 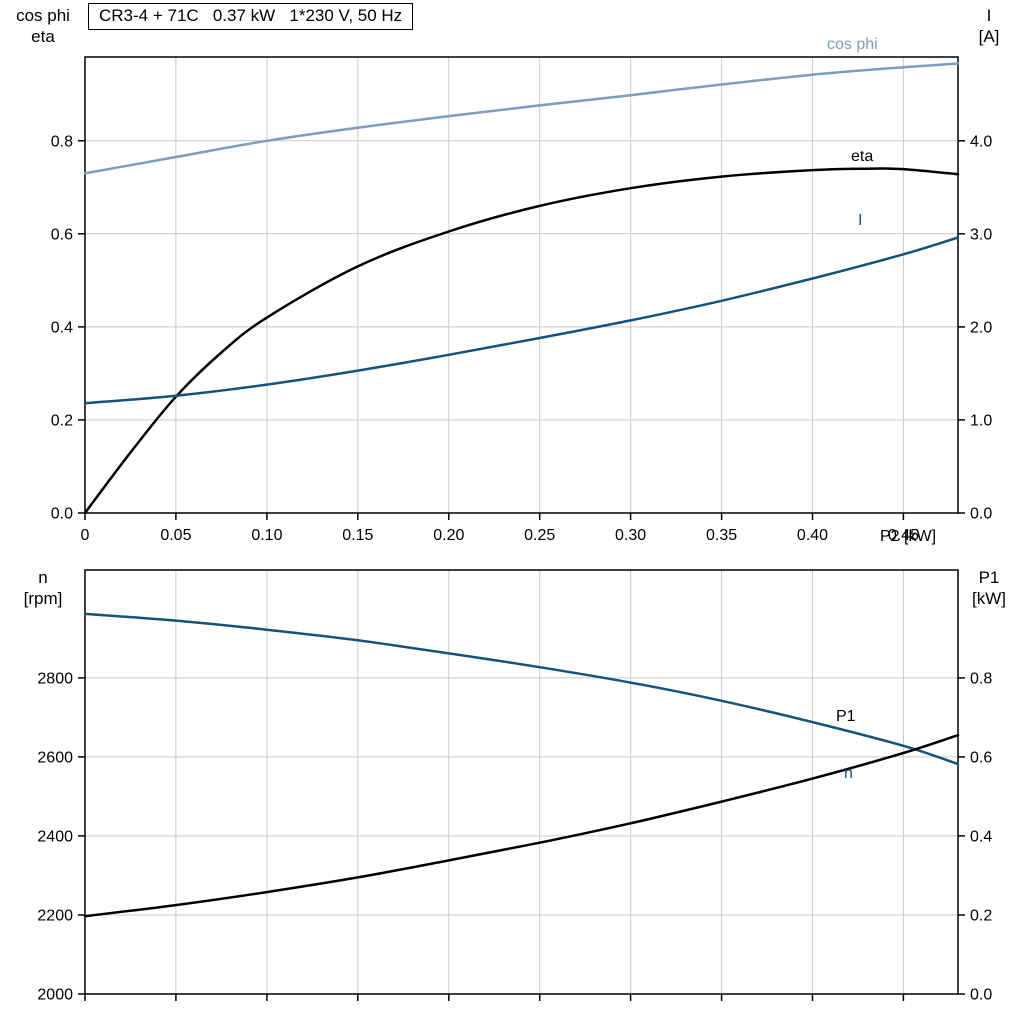 What do you see at coordinates (630, 535) in the screenshot?
I see `svg-text: 0.30` at bounding box center [630, 535].